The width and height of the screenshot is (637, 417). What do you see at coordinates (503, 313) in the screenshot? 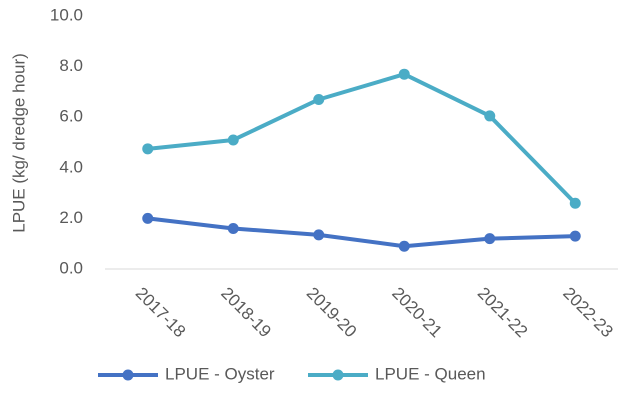
I see `x-tick-label: 2021-22` at bounding box center [503, 313].